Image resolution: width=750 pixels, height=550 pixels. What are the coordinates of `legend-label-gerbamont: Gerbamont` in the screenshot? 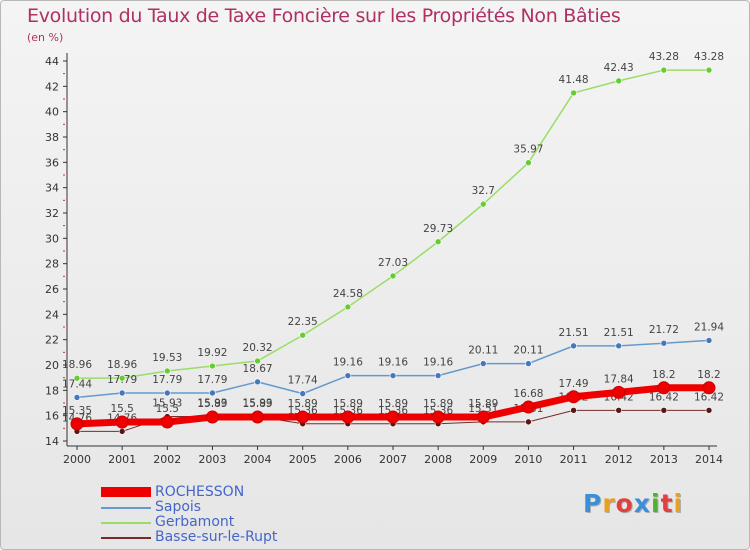 It's located at (195, 522).